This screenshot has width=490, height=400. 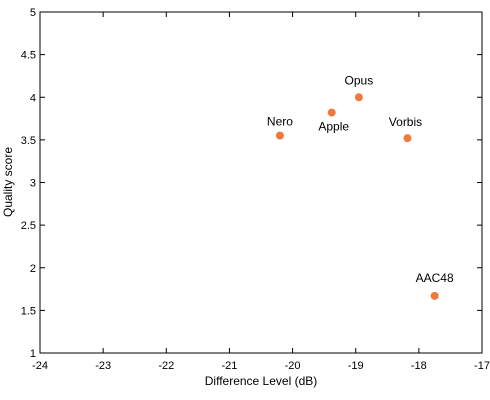 I want to click on y-tick-label: 2.5, so click(x=28, y=226).